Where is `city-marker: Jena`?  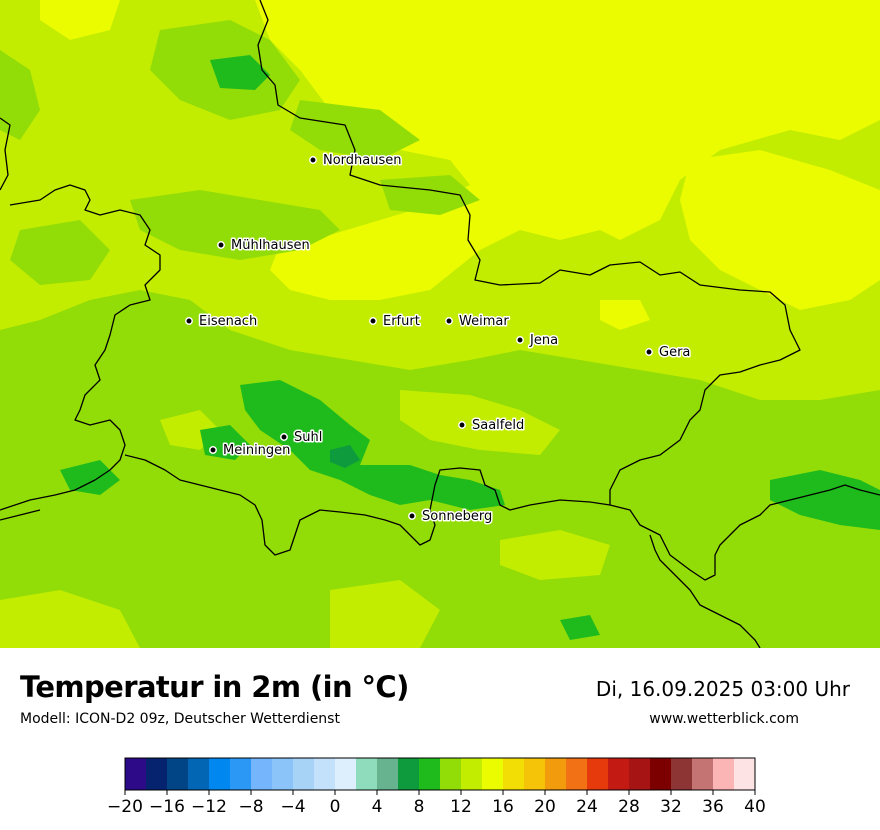 city-marker: Jena is located at coordinates (538, 341).